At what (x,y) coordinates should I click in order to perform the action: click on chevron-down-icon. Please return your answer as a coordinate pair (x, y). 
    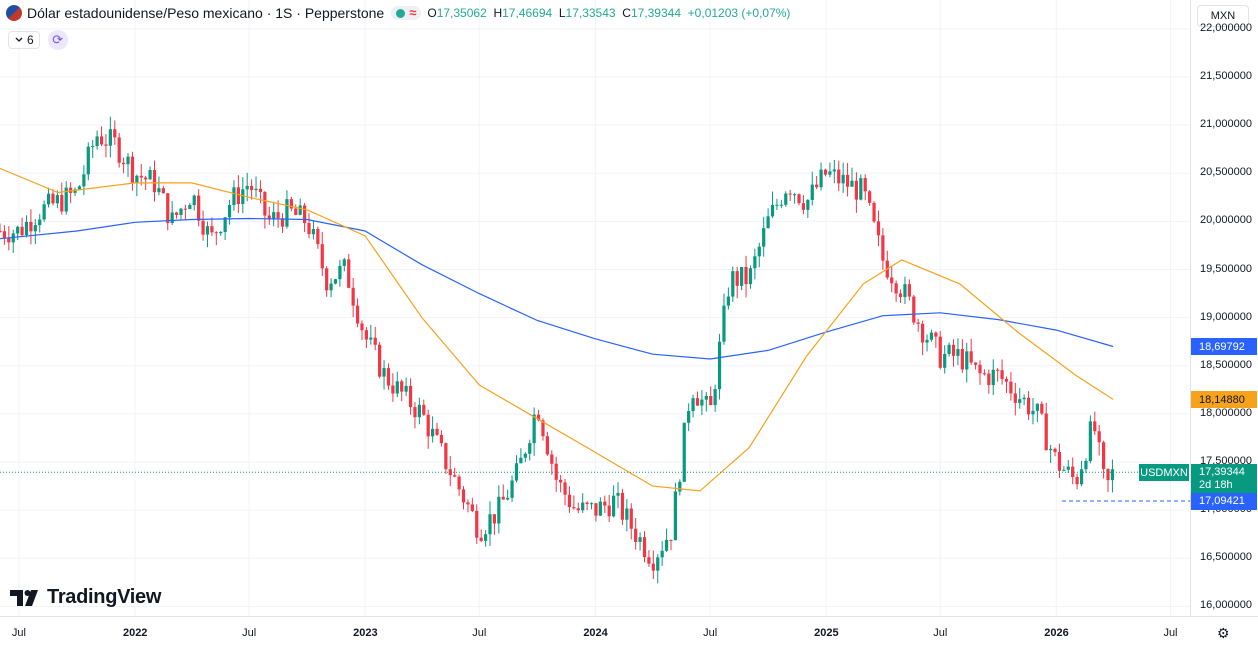
    Looking at the image, I should click on (19, 39).